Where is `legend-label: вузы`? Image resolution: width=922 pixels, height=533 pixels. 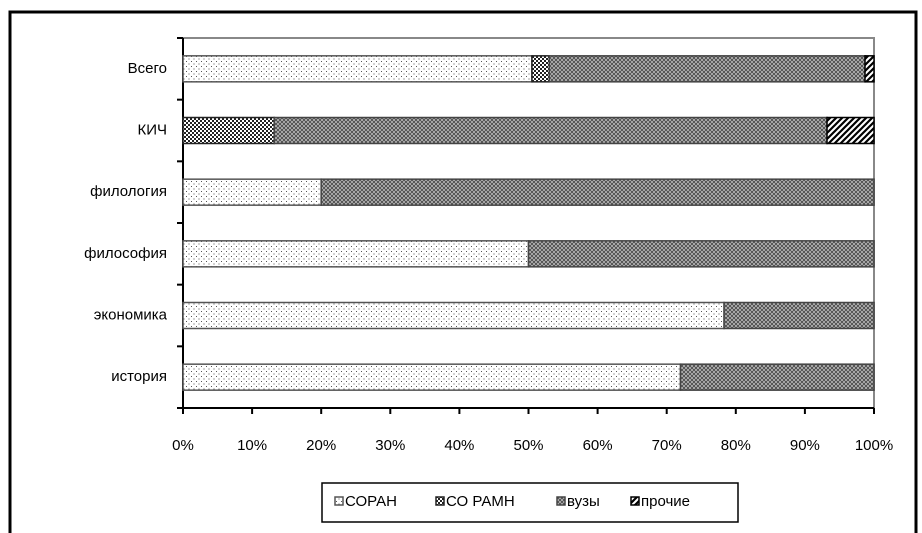
legend-label: вузы is located at coordinates (583, 501).